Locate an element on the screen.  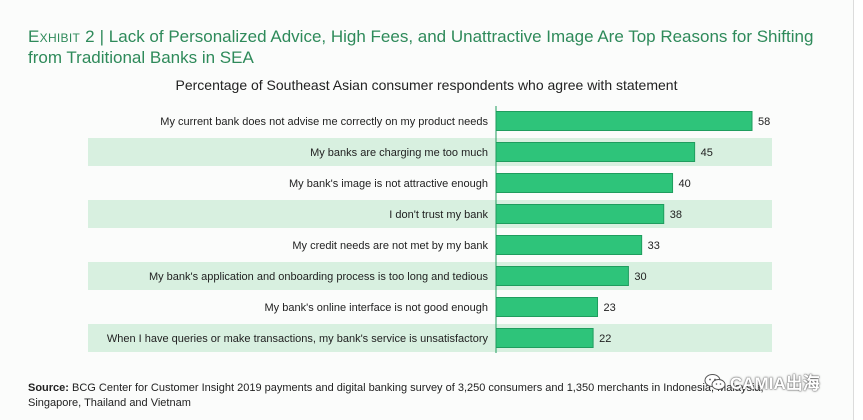
source-label: Source: is located at coordinates (48, 388).